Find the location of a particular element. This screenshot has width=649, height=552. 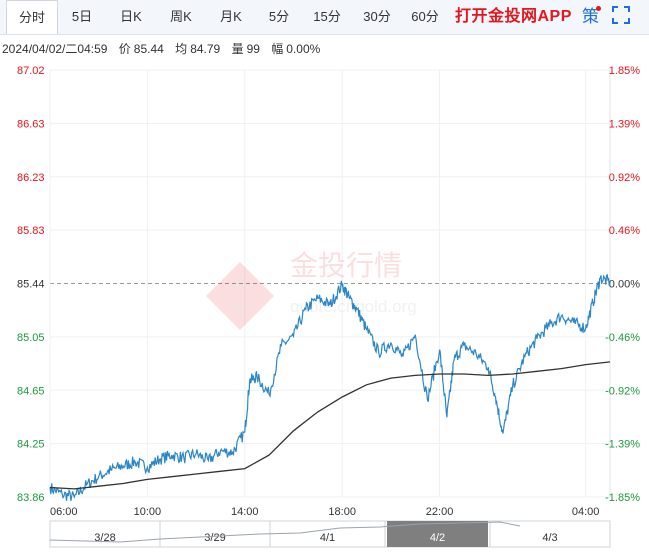

tab-60min: 60分 is located at coordinates (425, 16).